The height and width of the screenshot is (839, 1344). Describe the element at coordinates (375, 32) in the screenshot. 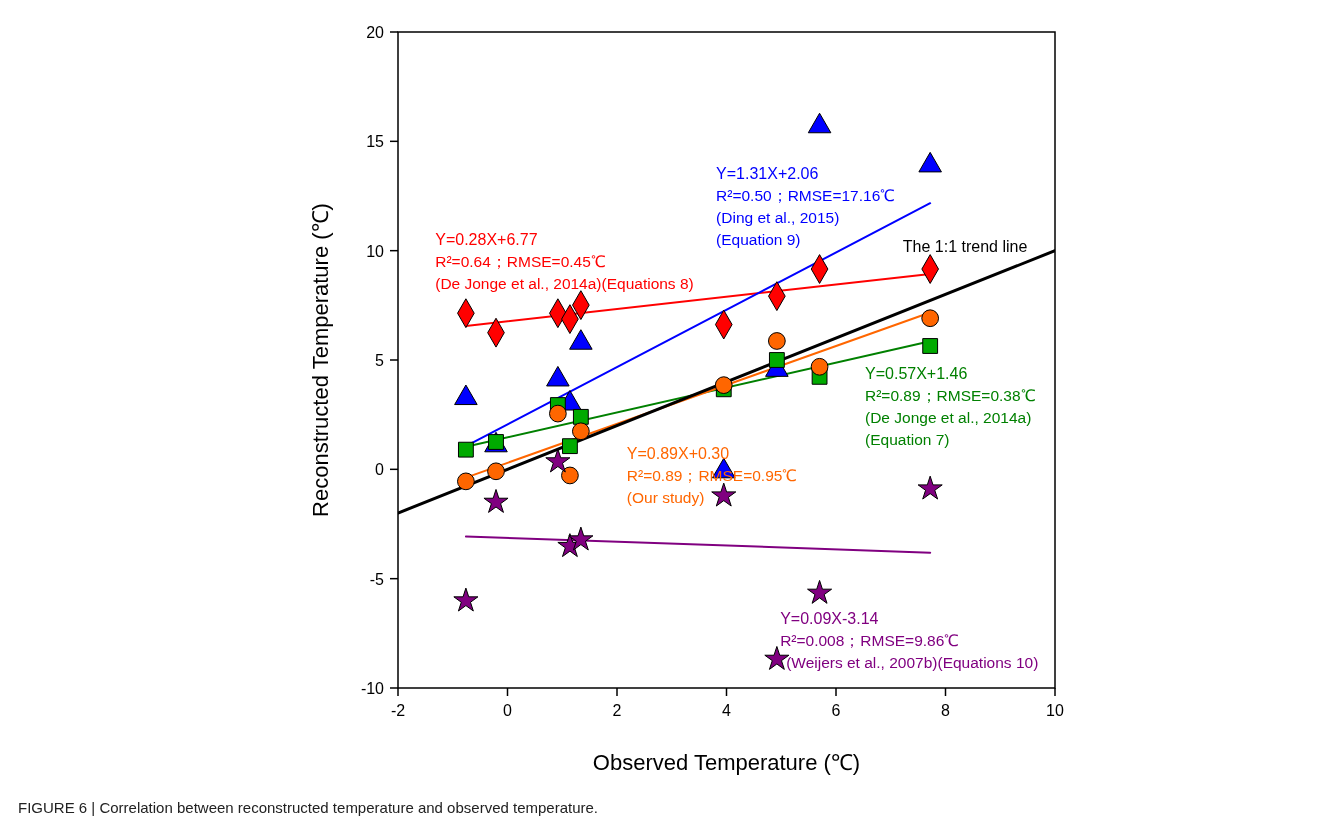

I see `y-tick-label: 20` at that location.